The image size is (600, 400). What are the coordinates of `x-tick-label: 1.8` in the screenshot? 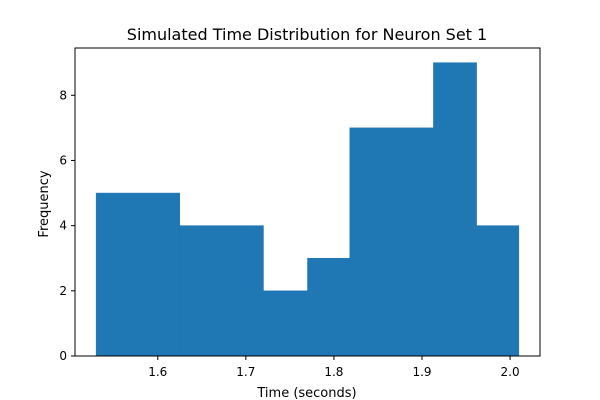 It's located at (333, 372).